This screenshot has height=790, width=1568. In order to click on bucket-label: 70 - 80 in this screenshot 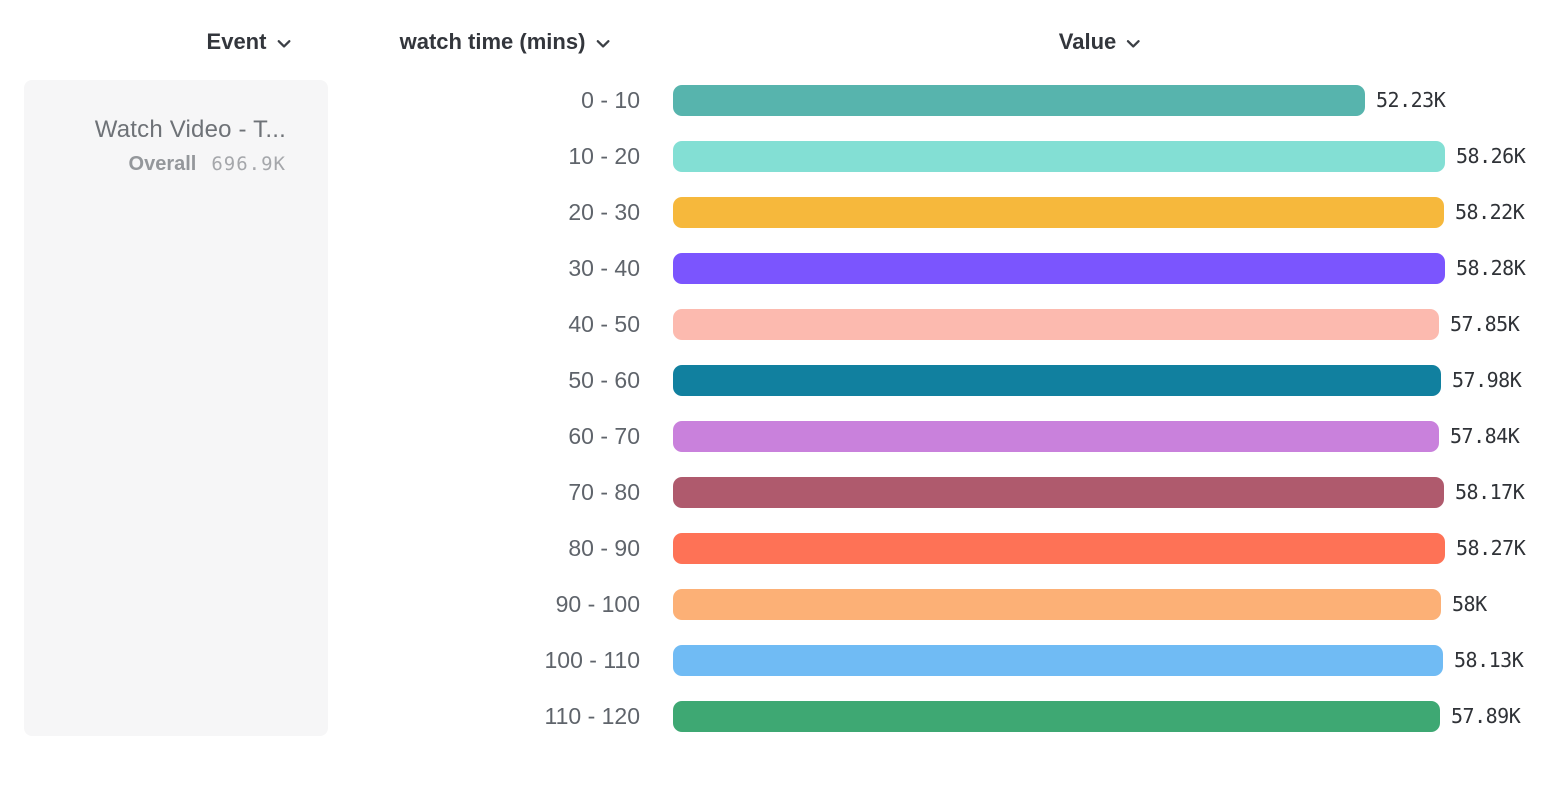, I will do `click(604, 491)`.